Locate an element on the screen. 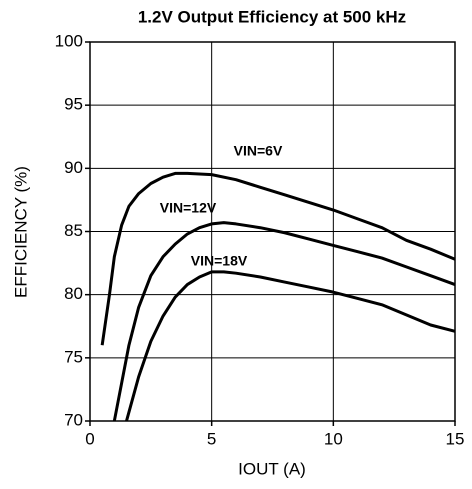  y-axis-label: EFFICIENCY (%) is located at coordinates (20, 232).